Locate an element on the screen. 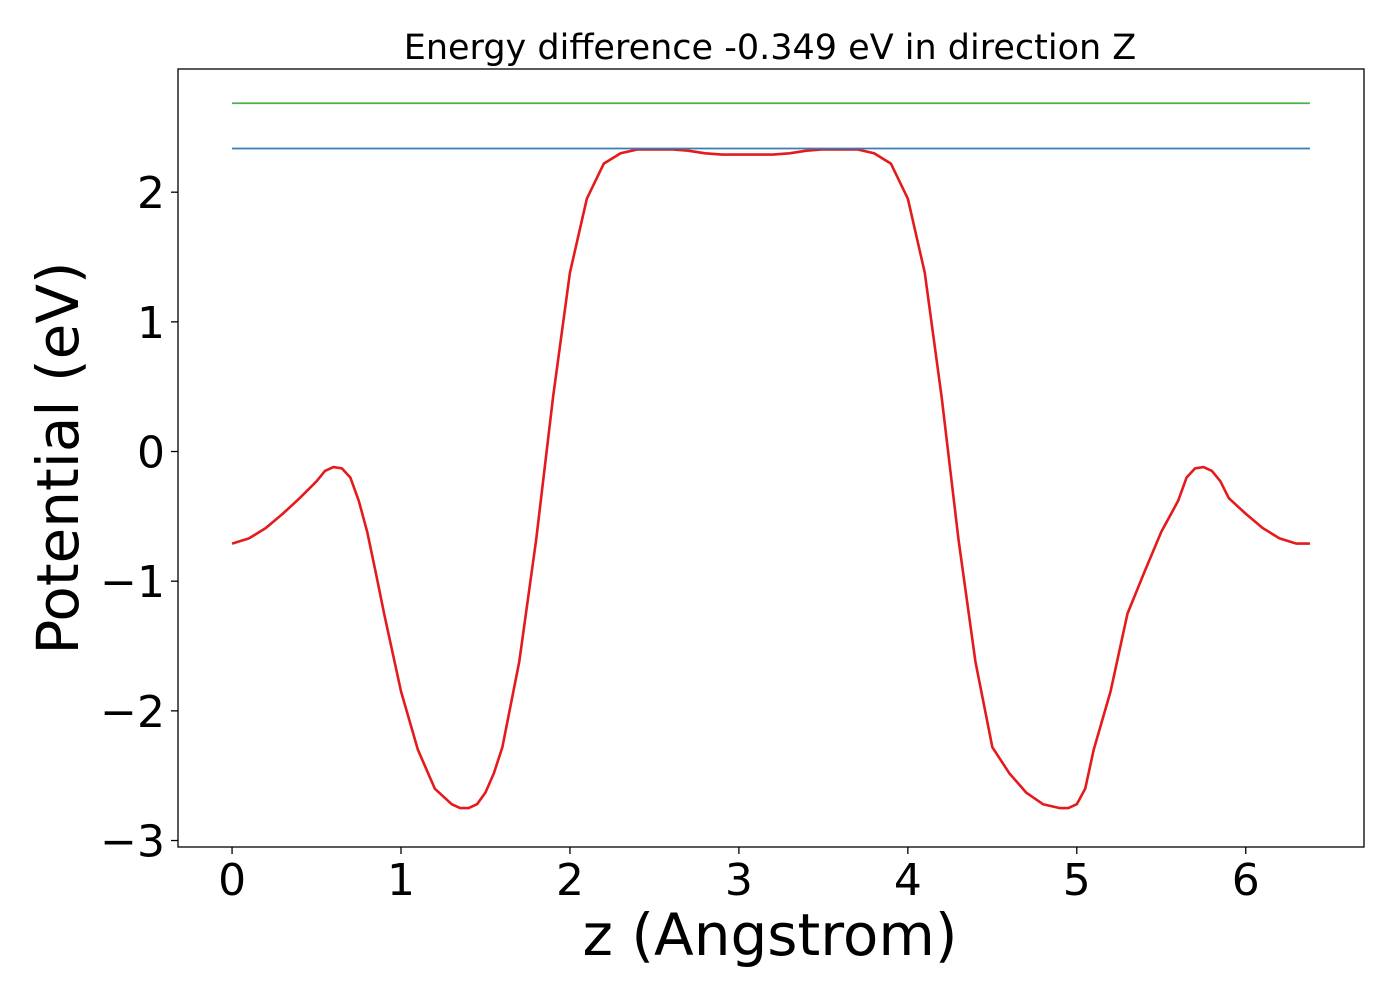  y-tick-label: 2 is located at coordinates (151, 193).